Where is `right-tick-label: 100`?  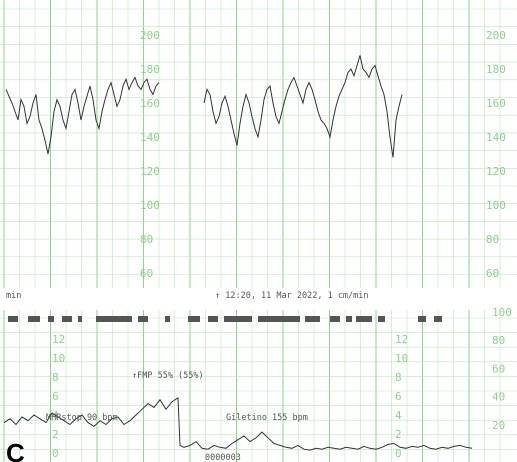
right-tick-label: 100 is located at coordinates (502, 312).